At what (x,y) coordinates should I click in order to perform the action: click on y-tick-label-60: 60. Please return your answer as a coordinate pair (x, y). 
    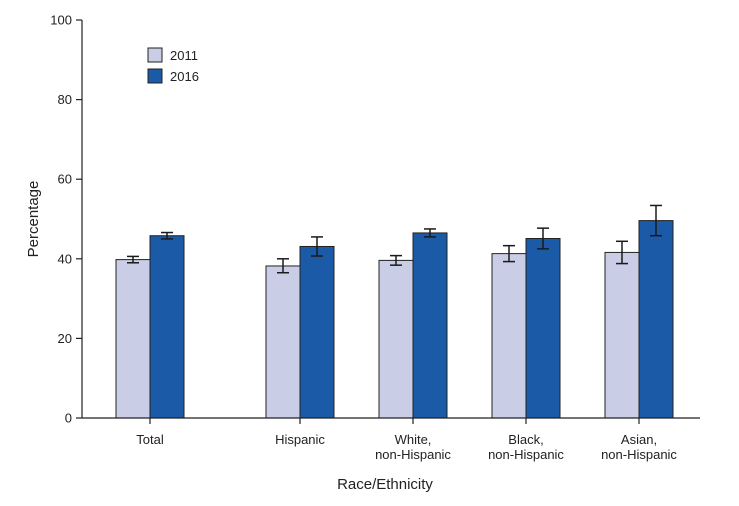
    Looking at the image, I should click on (65, 179).